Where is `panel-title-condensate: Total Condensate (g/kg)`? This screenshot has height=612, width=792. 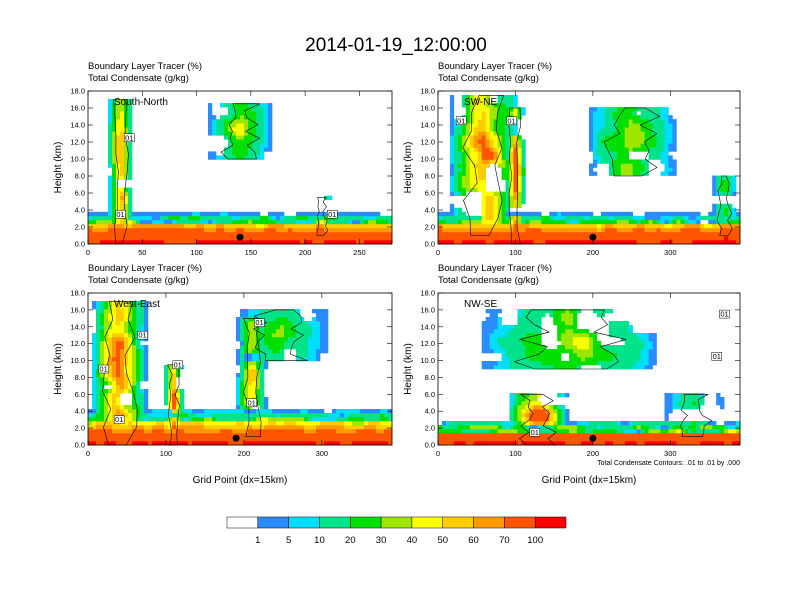
panel-title-condensate: Total Condensate (g/kg) is located at coordinates (488, 78).